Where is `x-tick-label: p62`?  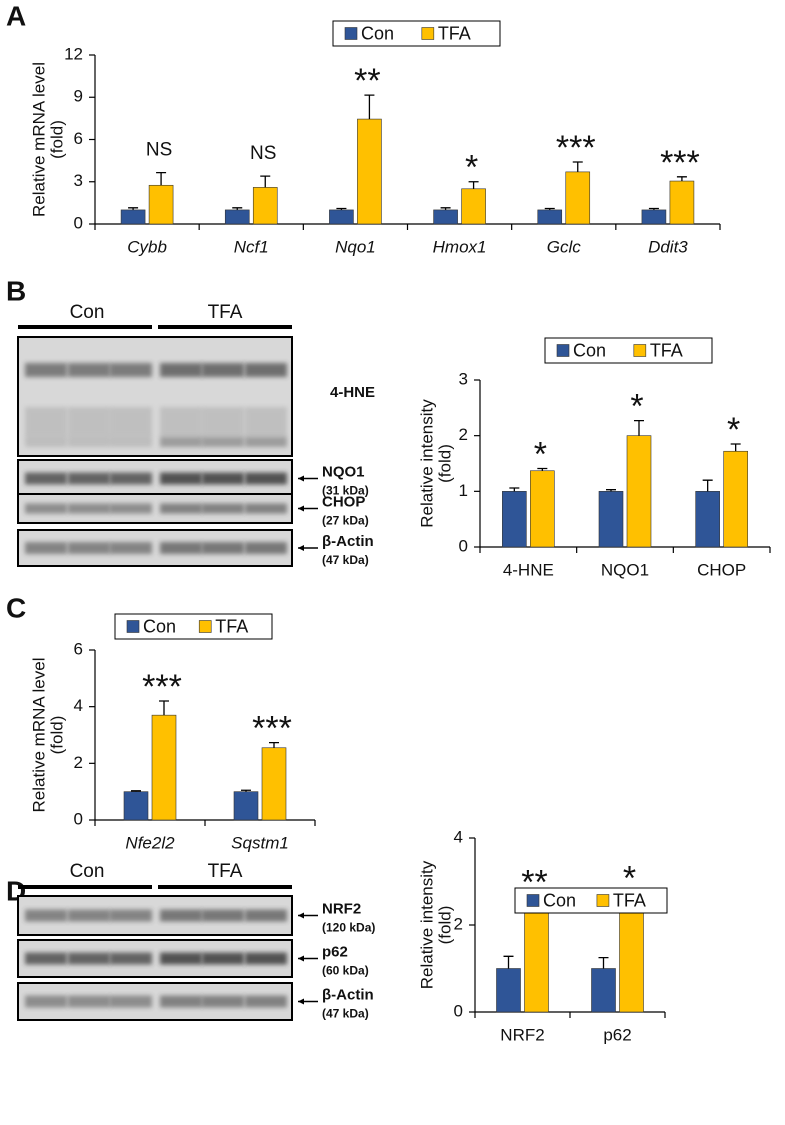
x-tick-label: p62 is located at coordinates (617, 1034).